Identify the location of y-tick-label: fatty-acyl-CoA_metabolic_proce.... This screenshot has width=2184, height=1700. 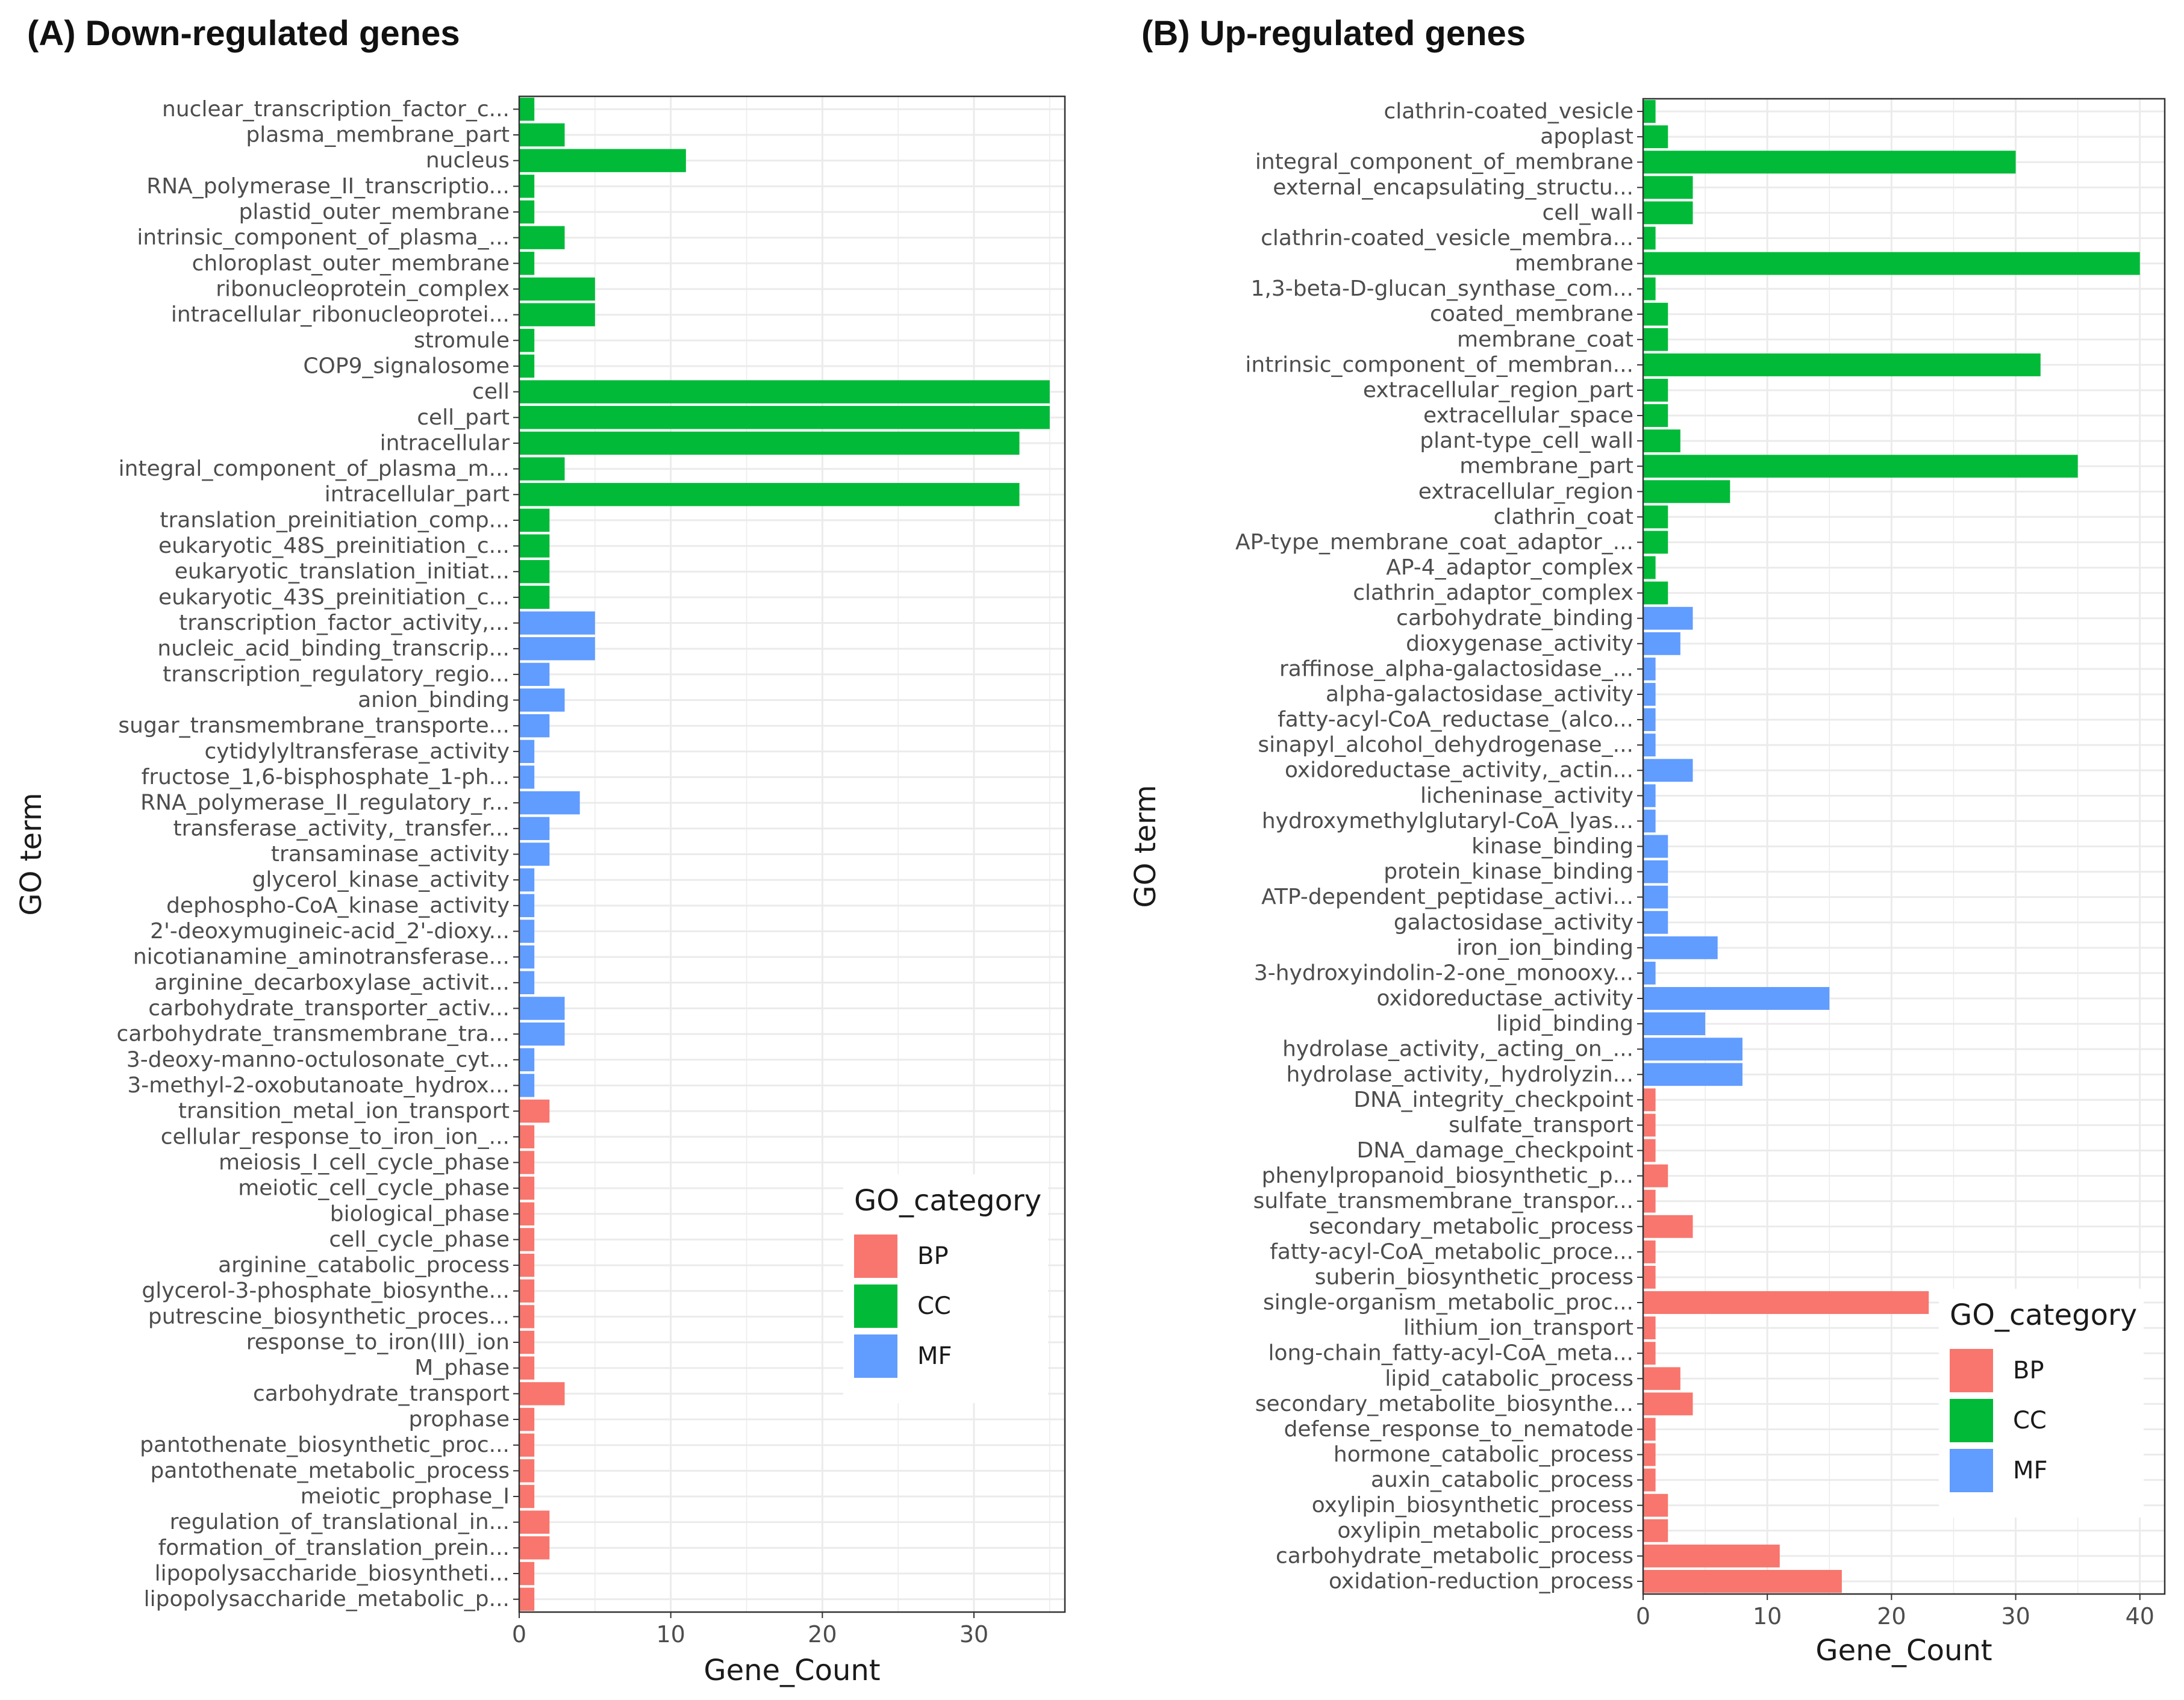
(1452, 1251).